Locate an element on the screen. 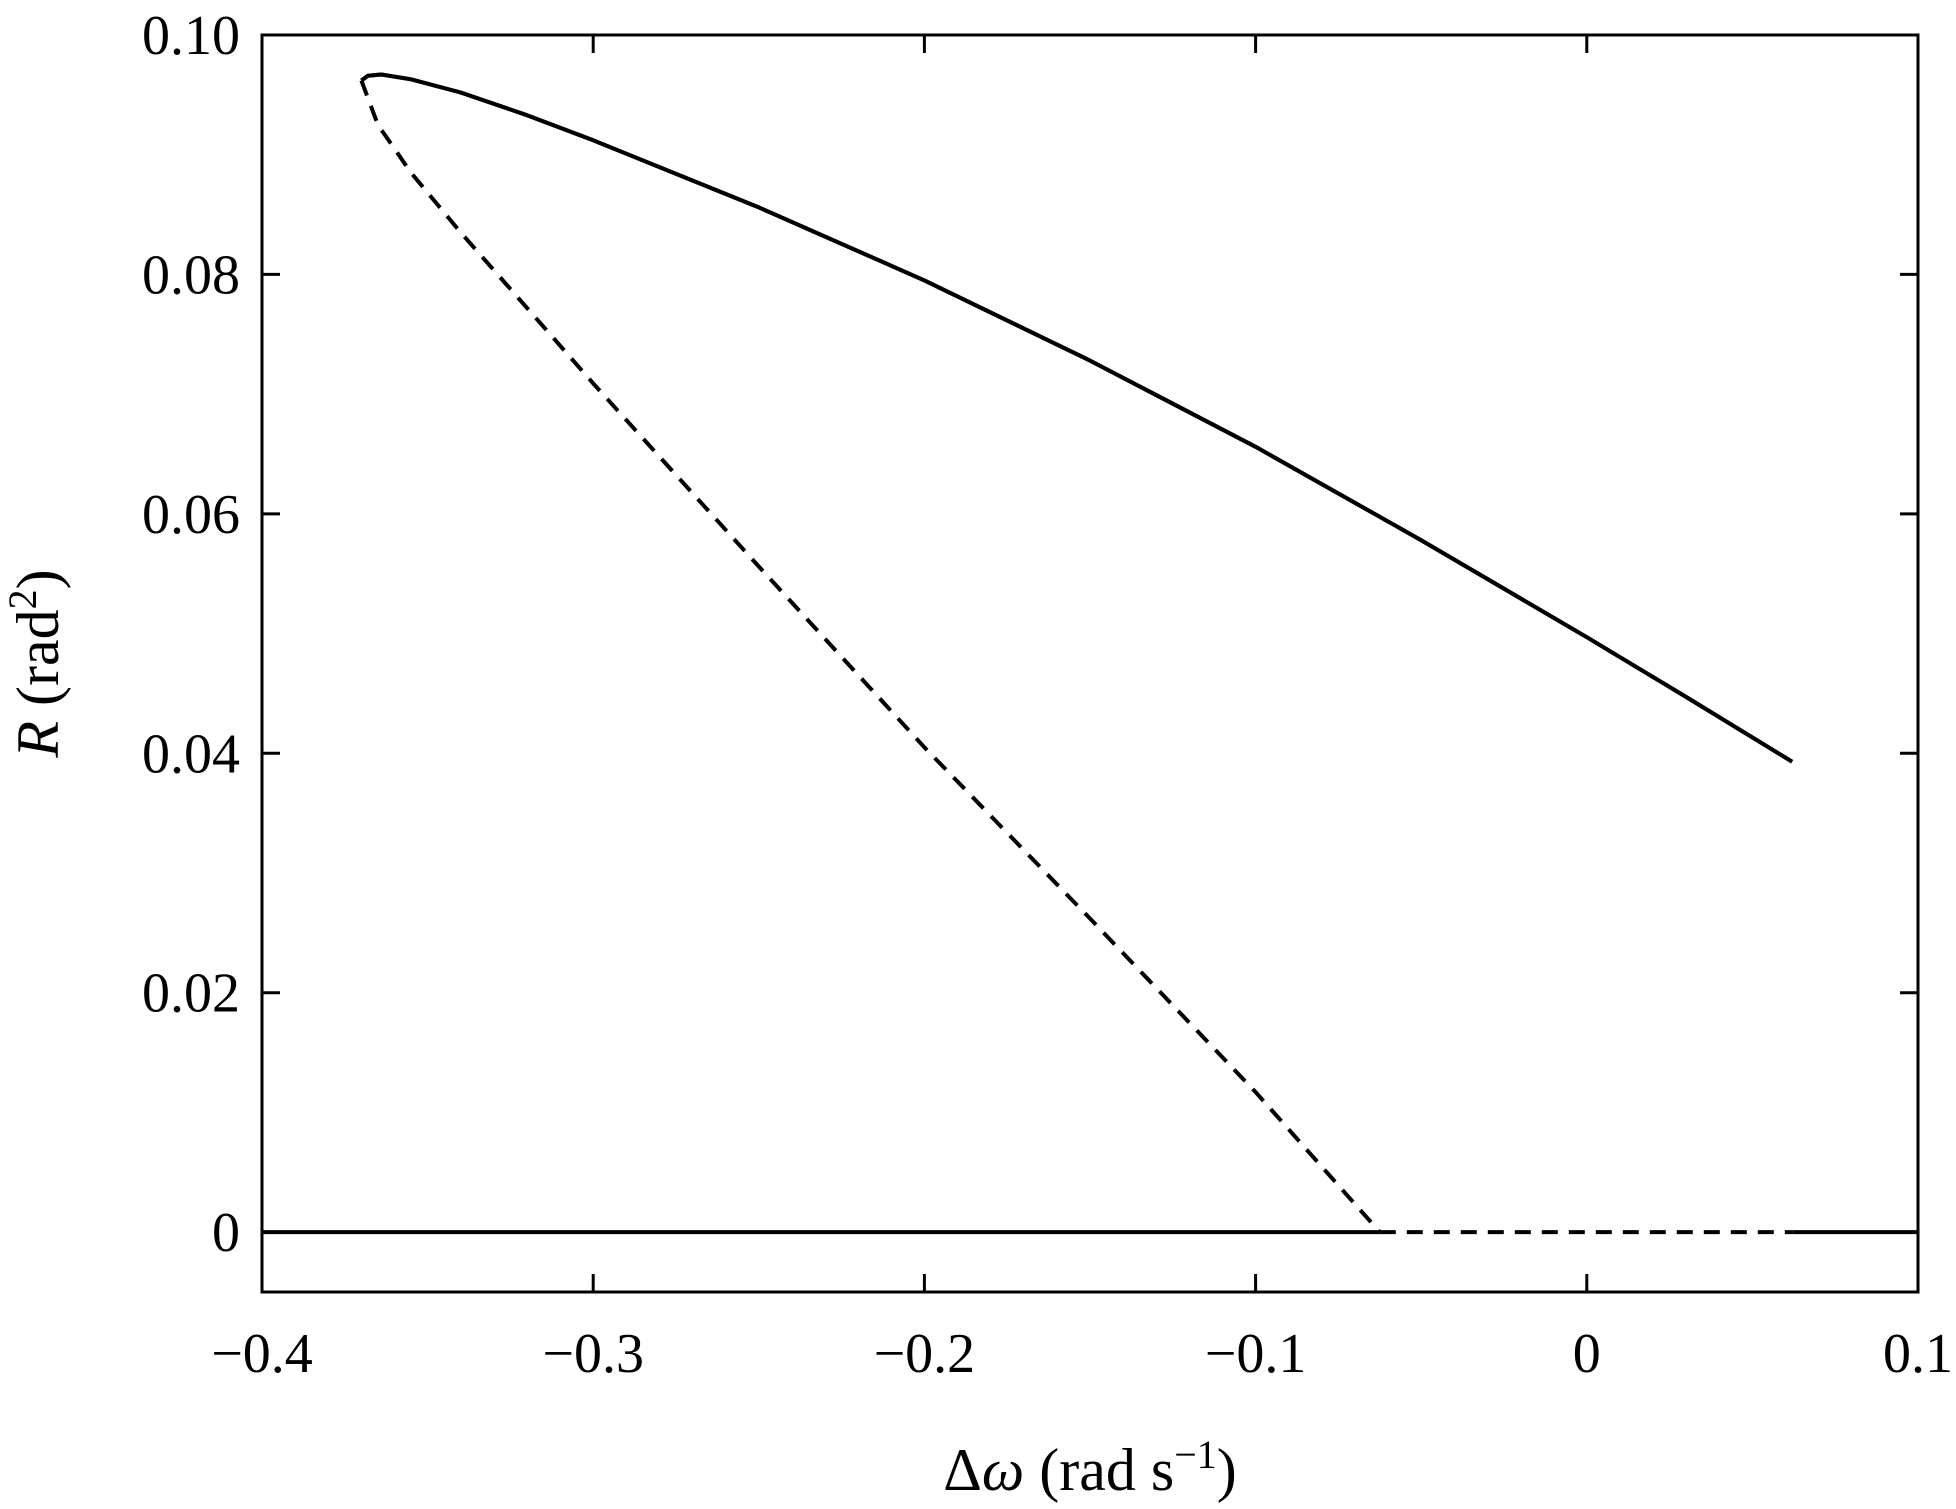 This screenshot has width=1956, height=1509. y-tick-label: 0 is located at coordinates (226, 1233).